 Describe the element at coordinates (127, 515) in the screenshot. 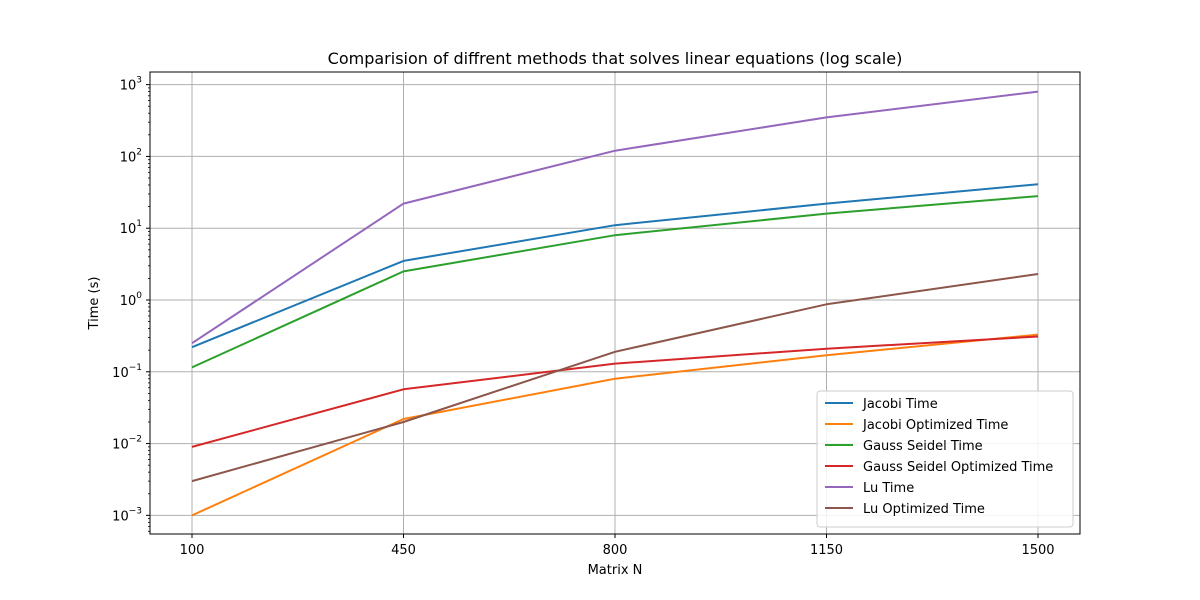

I see `y-tick-label: 10⁻³` at that location.